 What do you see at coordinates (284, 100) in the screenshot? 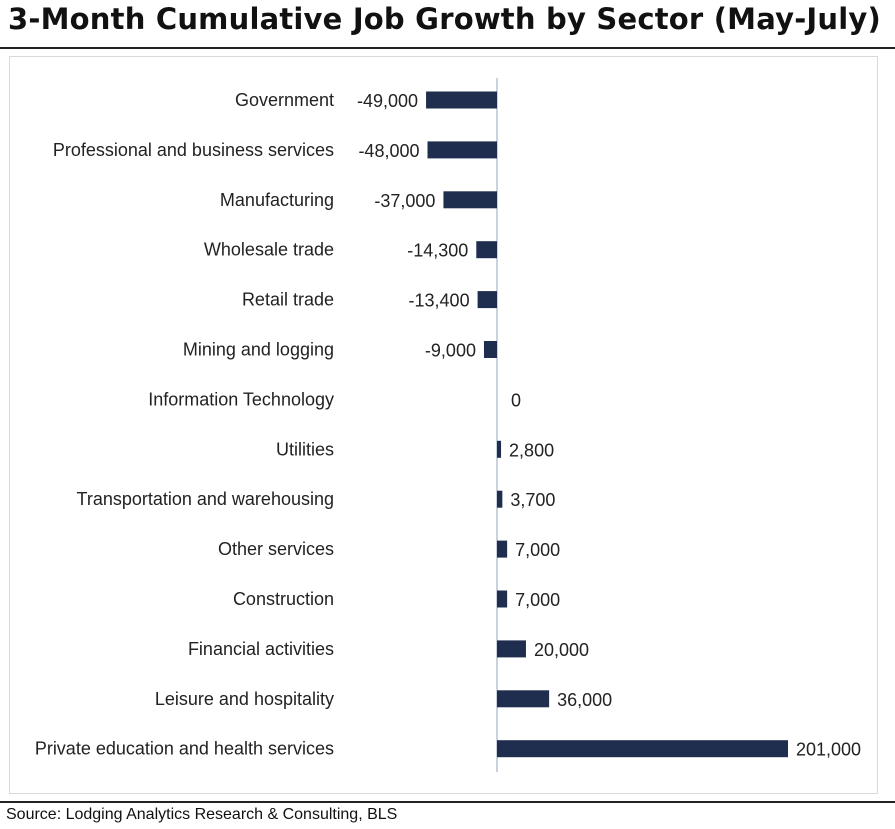
I see `category-label-government: Government` at bounding box center [284, 100].